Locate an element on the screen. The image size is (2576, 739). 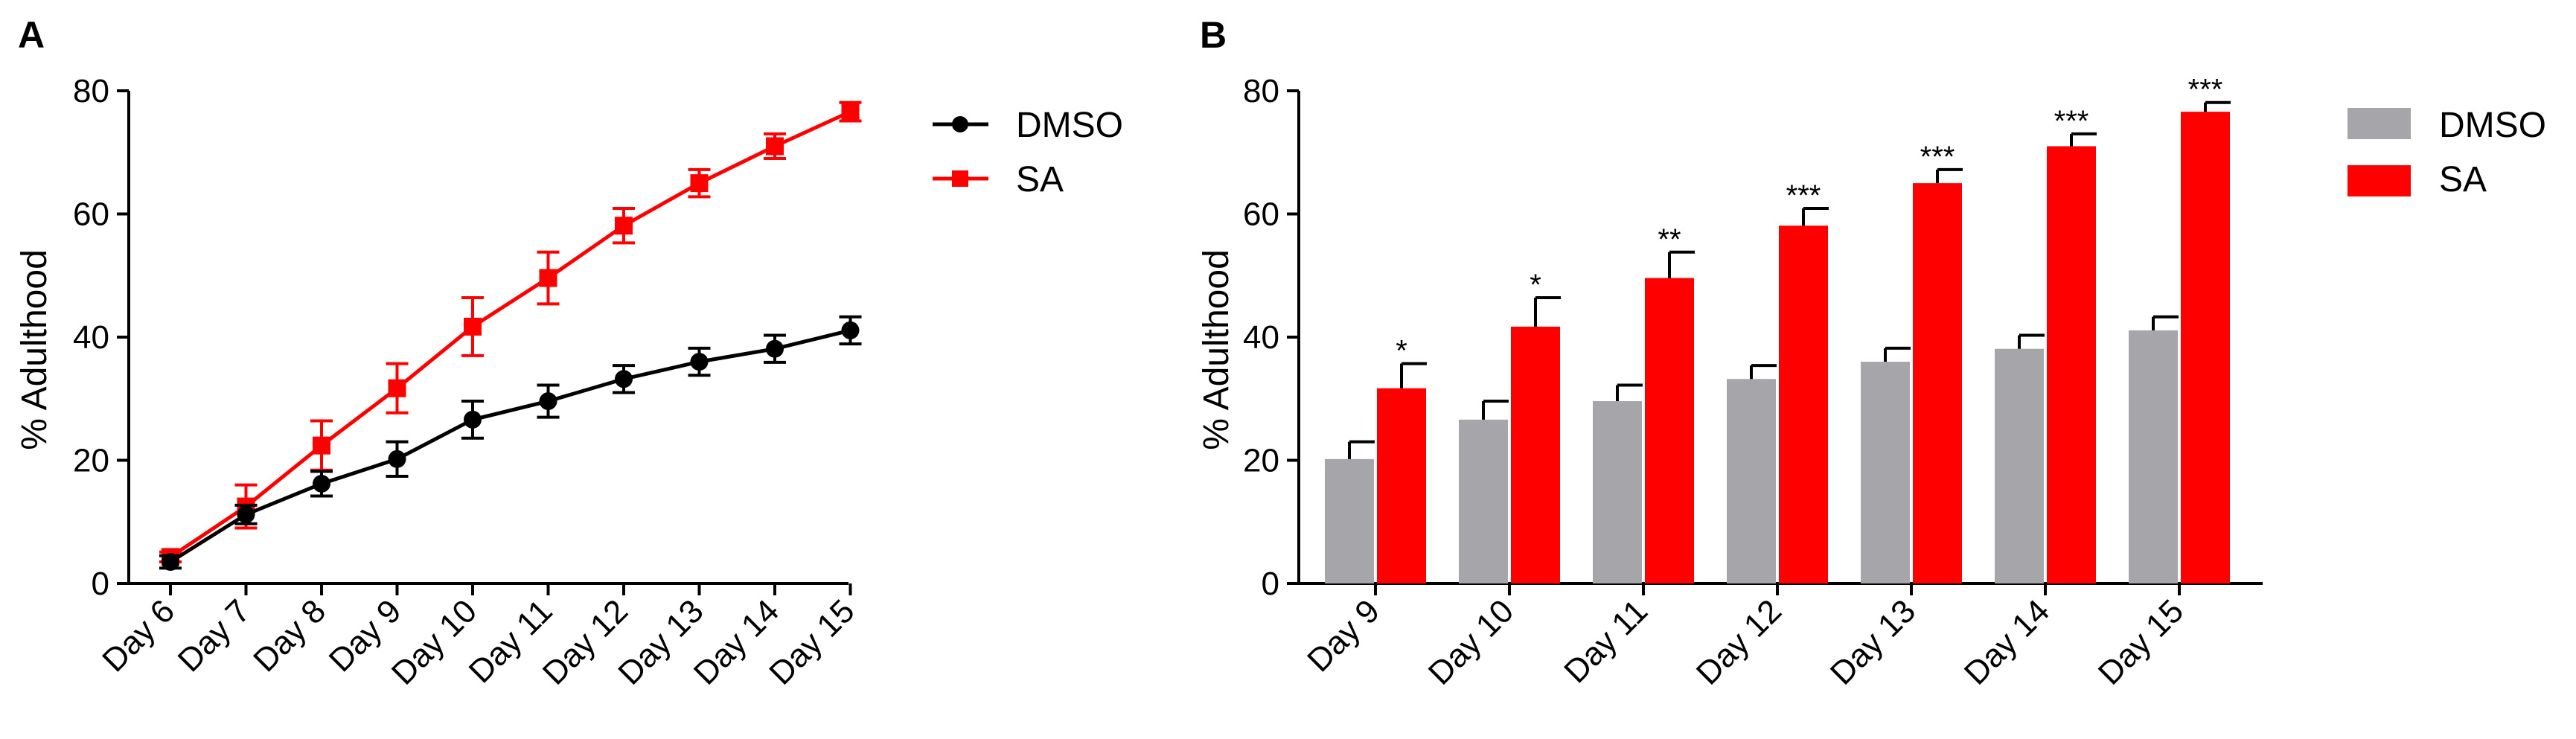
panel-a-x-tick-label-day-13: Day 13 is located at coordinates (660, 641).